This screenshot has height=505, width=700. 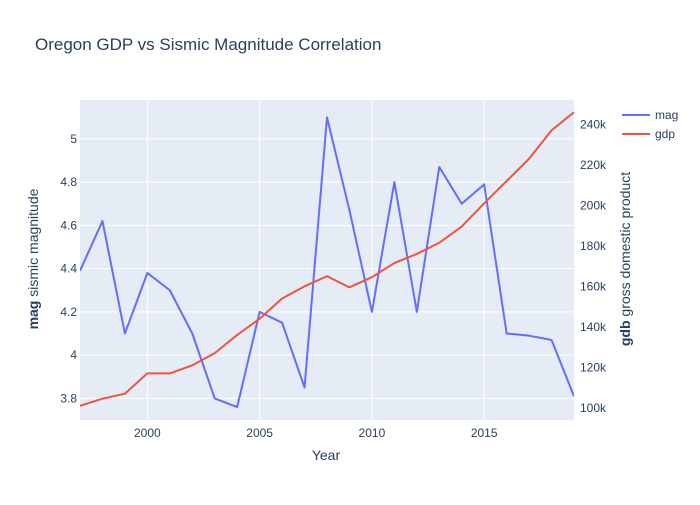 I want to click on x-tick-label: 2005, so click(x=259, y=433).